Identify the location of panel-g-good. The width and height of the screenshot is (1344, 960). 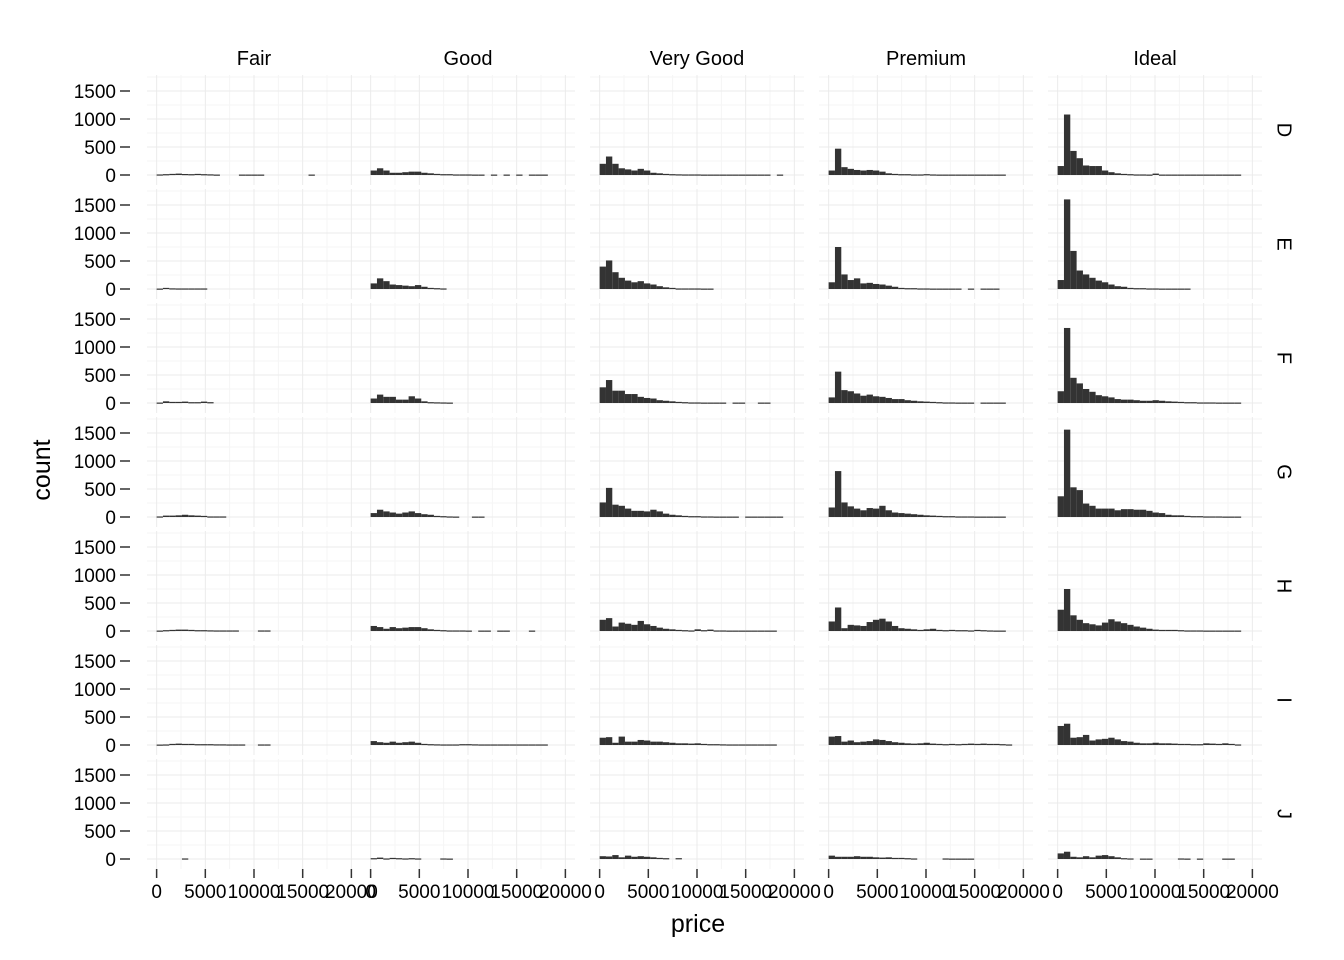
(468, 472).